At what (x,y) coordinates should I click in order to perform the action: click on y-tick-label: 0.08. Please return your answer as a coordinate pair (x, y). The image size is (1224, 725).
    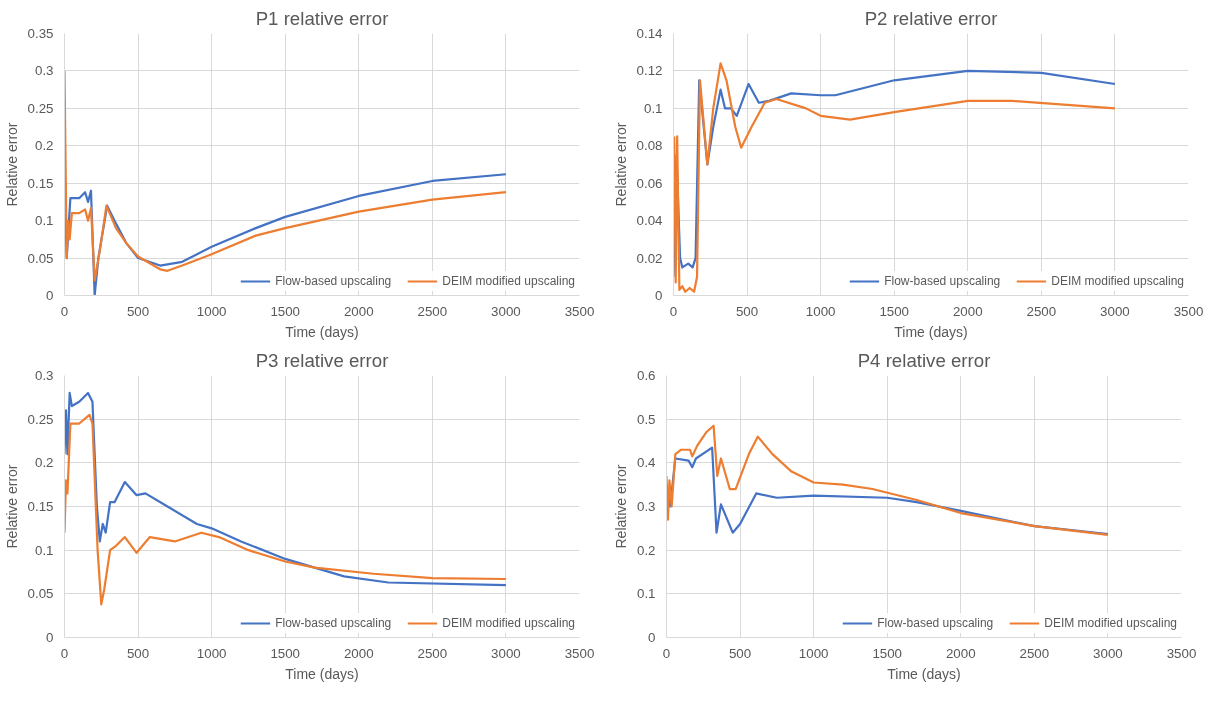
    Looking at the image, I should click on (649, 146).